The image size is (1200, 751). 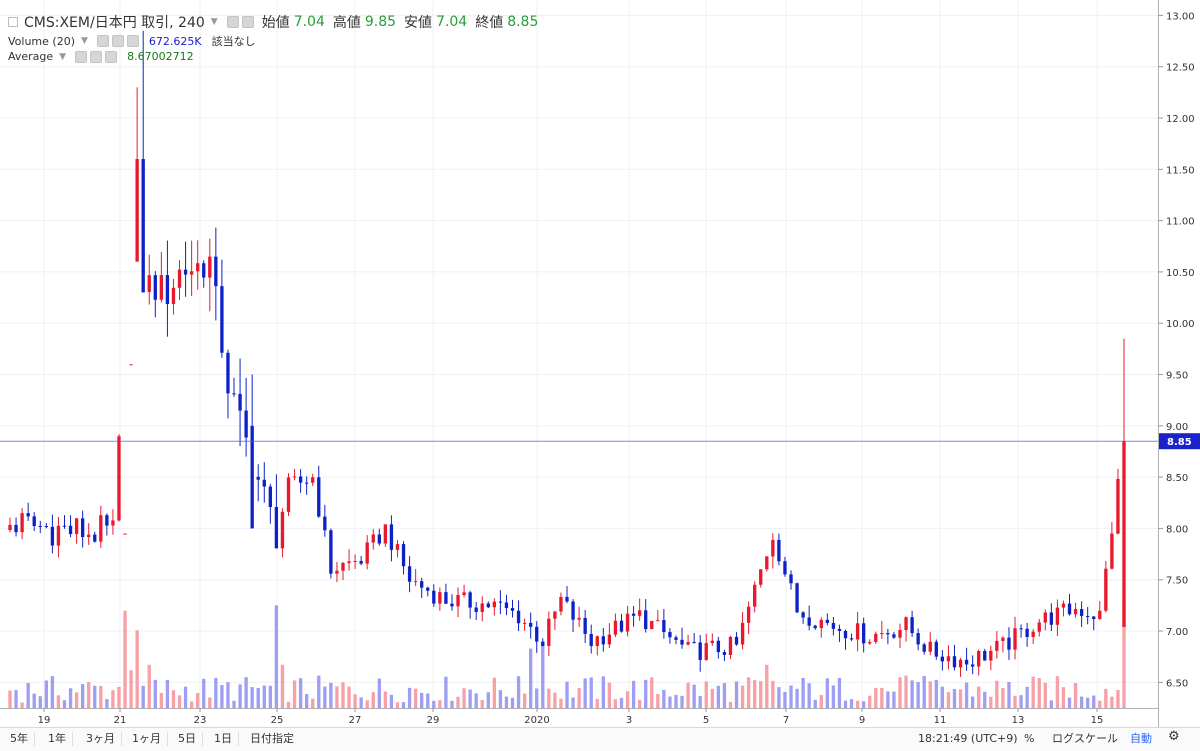 What do you see at coordinates (187, 739) in the screenshot?
I see `range-5d-button: 5日` at bounding box center [187, 739].